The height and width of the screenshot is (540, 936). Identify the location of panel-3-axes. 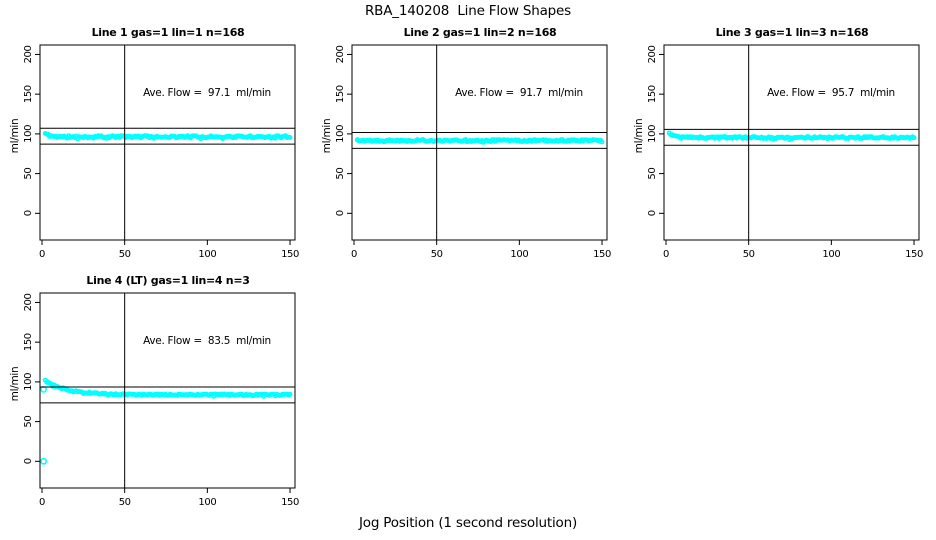
(789, 144).